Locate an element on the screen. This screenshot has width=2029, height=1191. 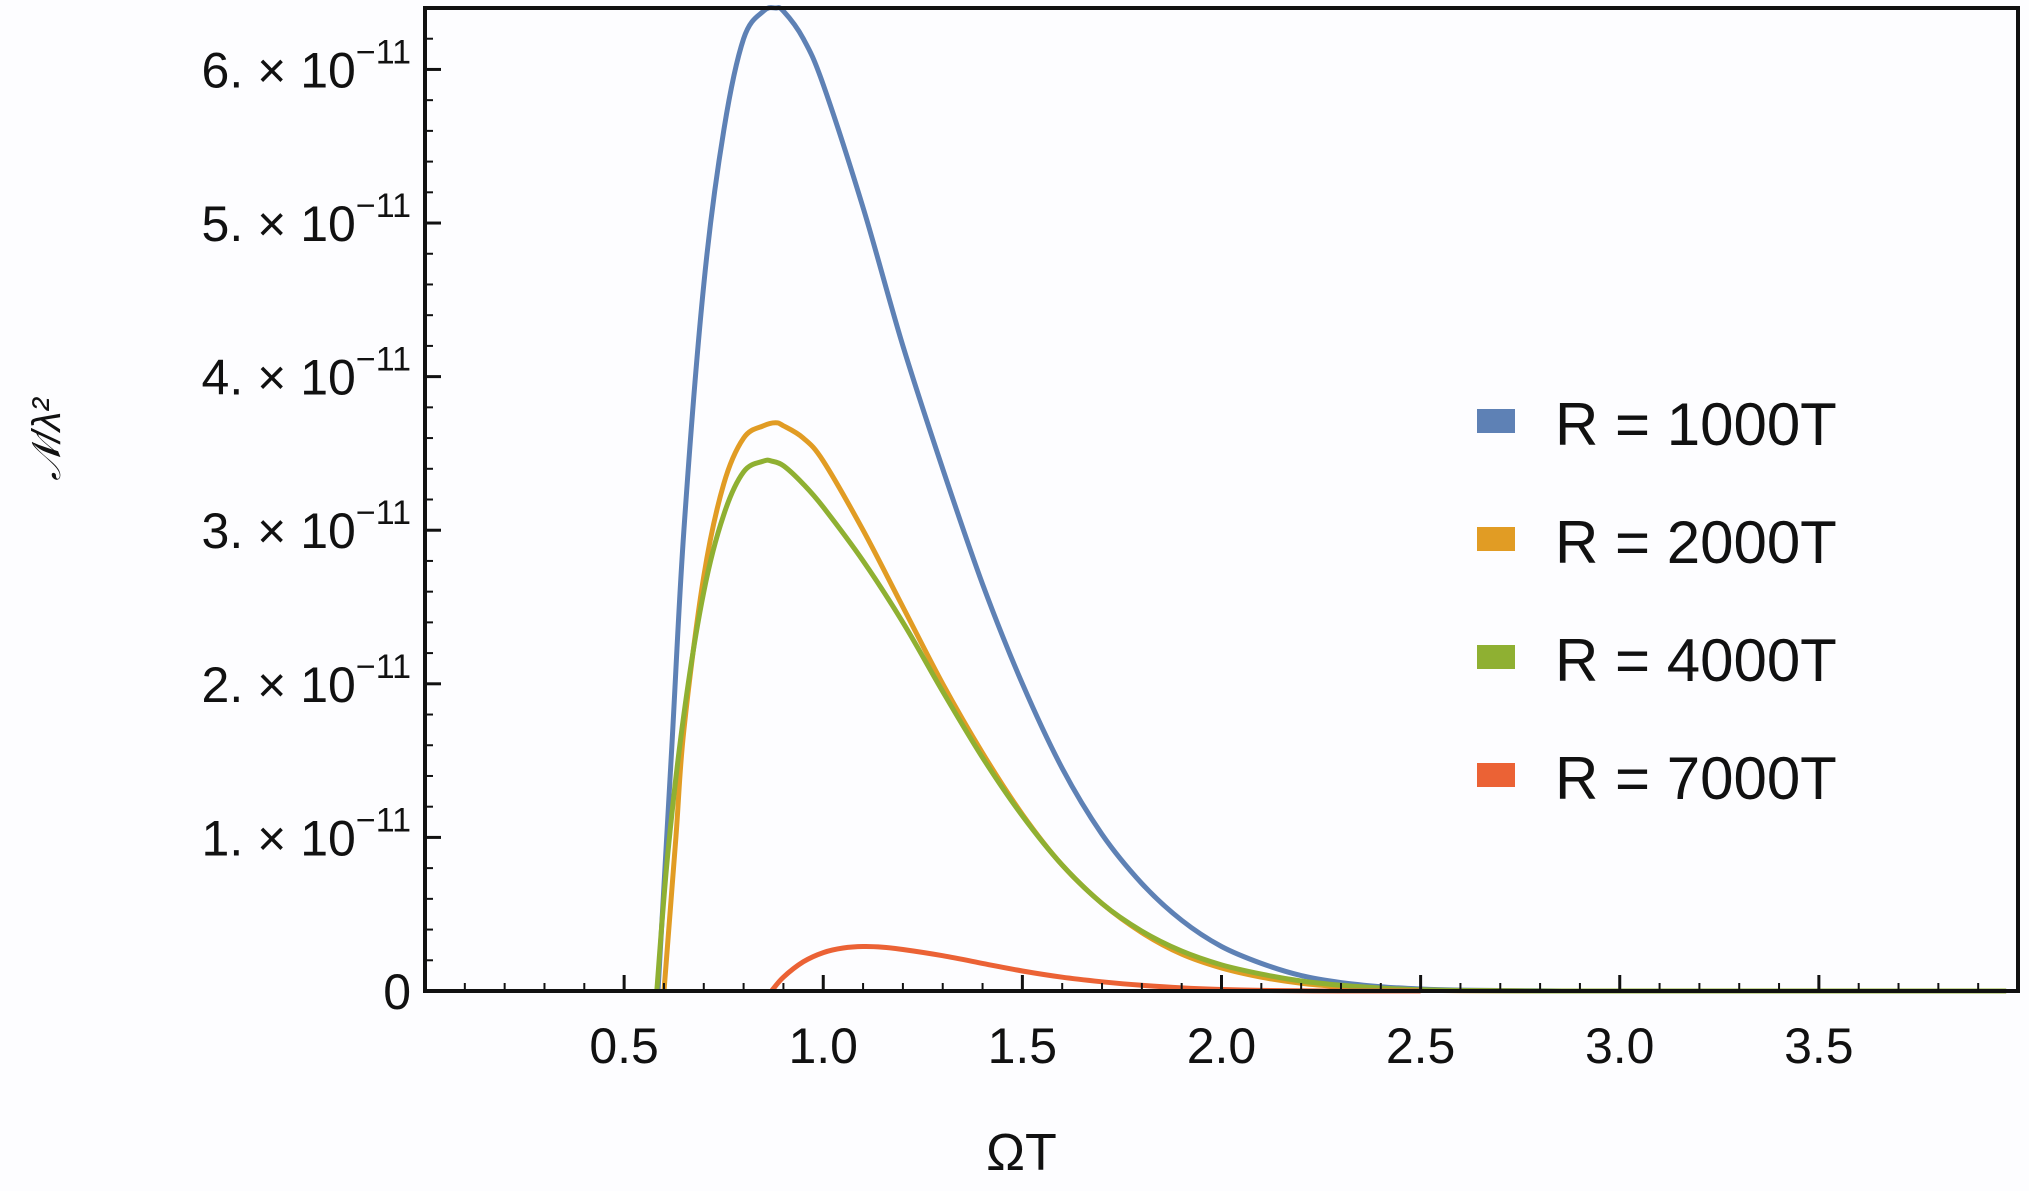
legend-label: R = 1000T is located at coordinates (1696, 424).